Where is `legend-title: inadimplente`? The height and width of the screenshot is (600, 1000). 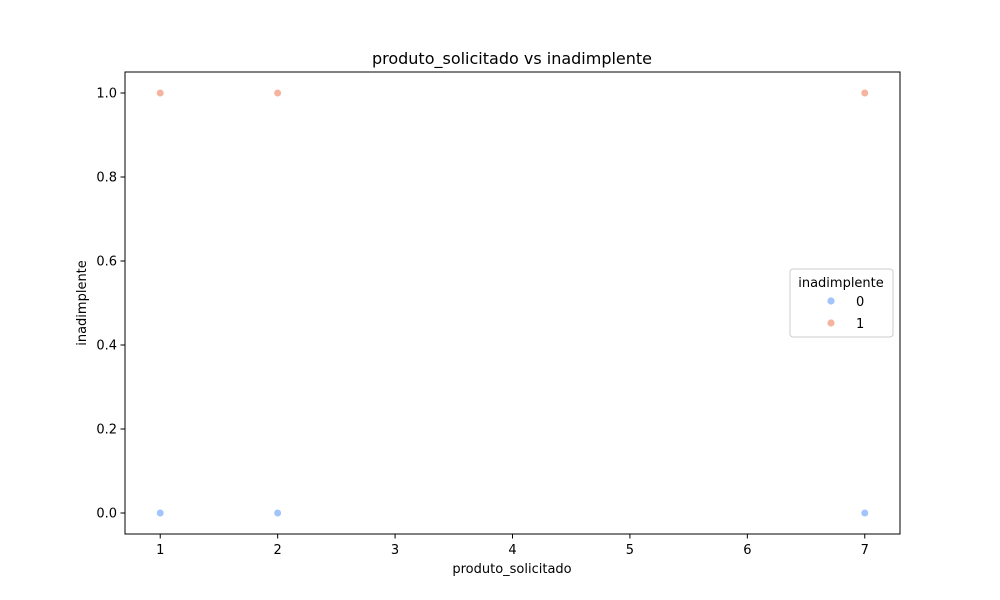
legend-title: inadimplente is located at coordinates (841, 283).